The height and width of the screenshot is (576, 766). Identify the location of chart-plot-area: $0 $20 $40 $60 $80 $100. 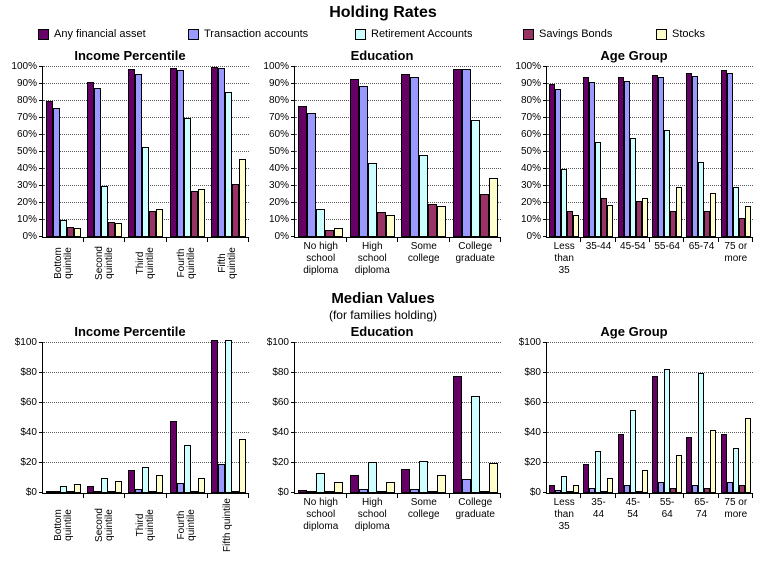
(130, 418).